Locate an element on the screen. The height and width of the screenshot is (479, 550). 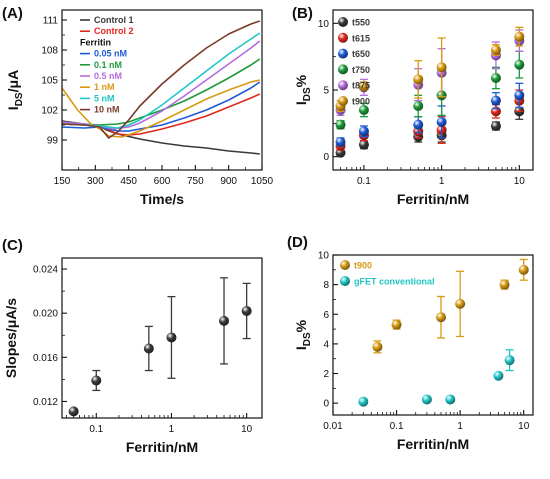
legend-label: gFET conventional is located at coordinates (394, 282).